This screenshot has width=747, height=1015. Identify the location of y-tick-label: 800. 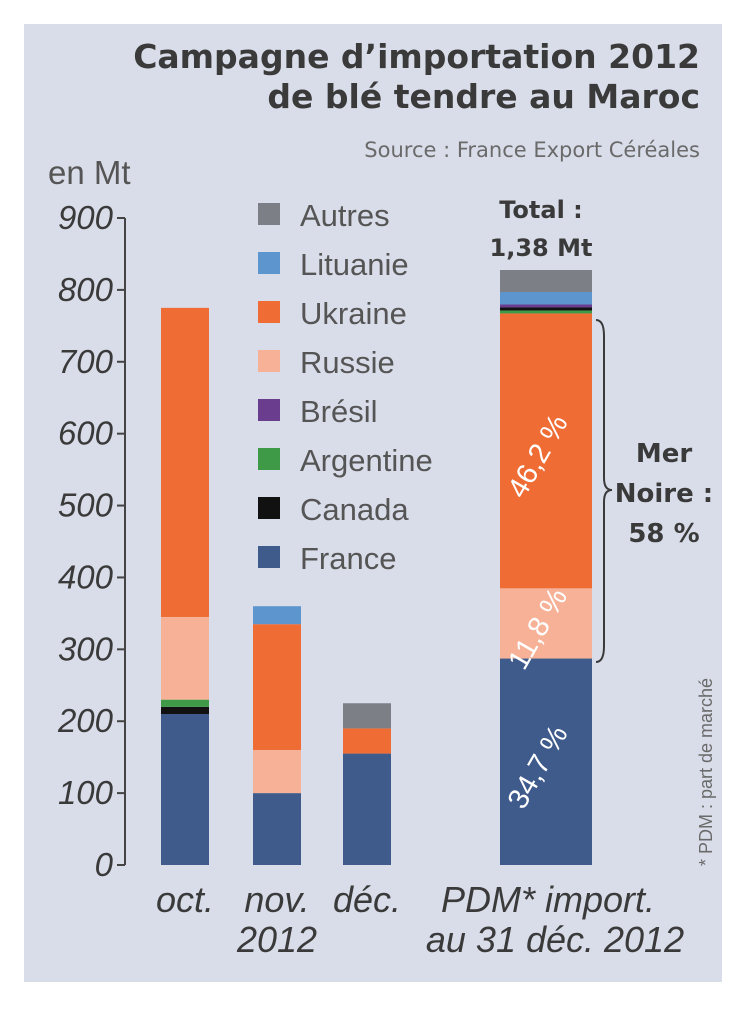
(86, 289).